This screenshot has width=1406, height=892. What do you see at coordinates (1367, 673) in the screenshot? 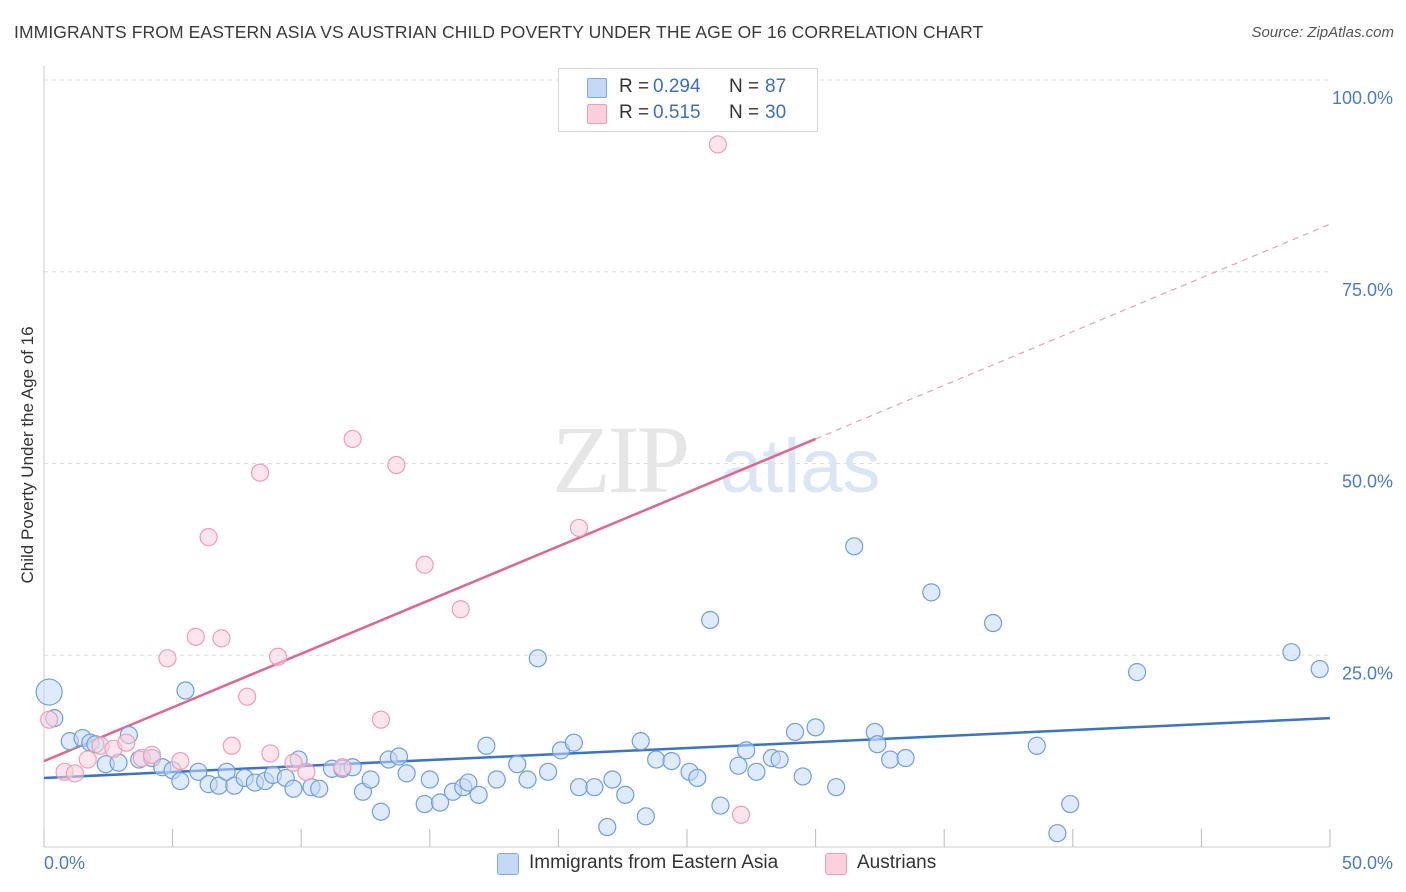
I see `y-tick-label: 25.0%` at bounding box center [1367, 673].